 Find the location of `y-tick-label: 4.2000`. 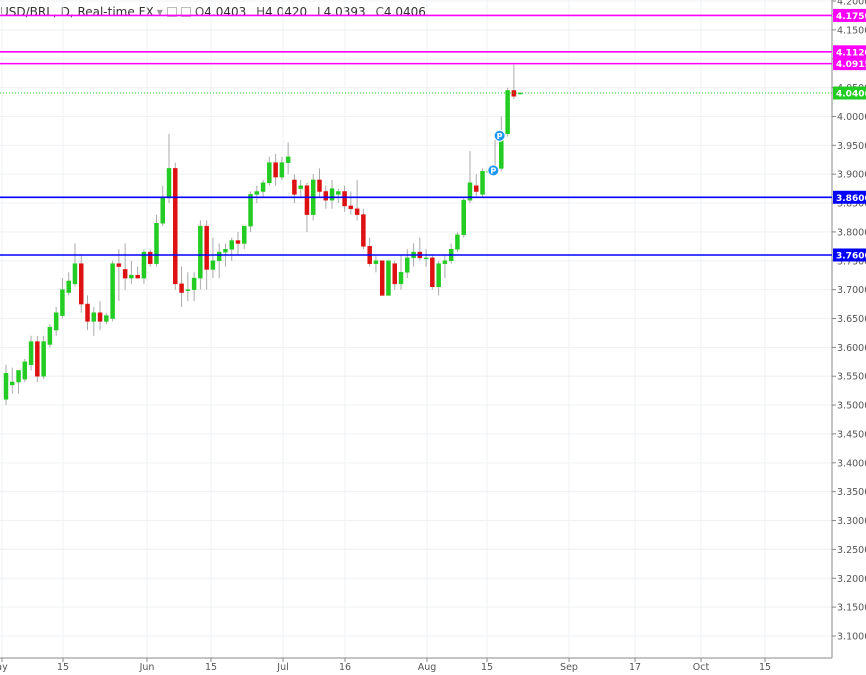

y-tick-label: 4.2000 is located at coordinates (851, 4).